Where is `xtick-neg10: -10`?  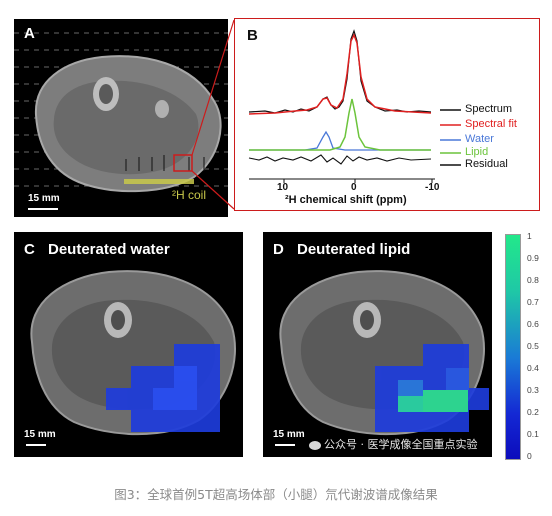 xtick-neg10: -10 is located at coordinates (432, 187).